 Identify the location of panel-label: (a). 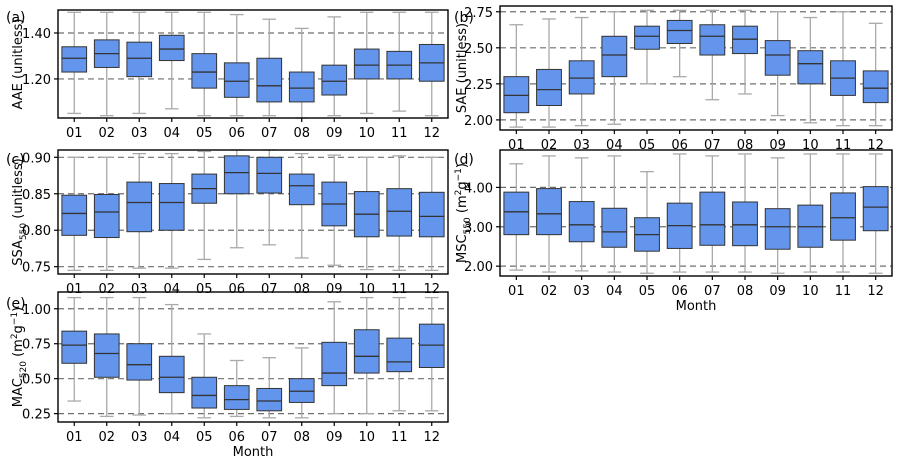
(16, 18).